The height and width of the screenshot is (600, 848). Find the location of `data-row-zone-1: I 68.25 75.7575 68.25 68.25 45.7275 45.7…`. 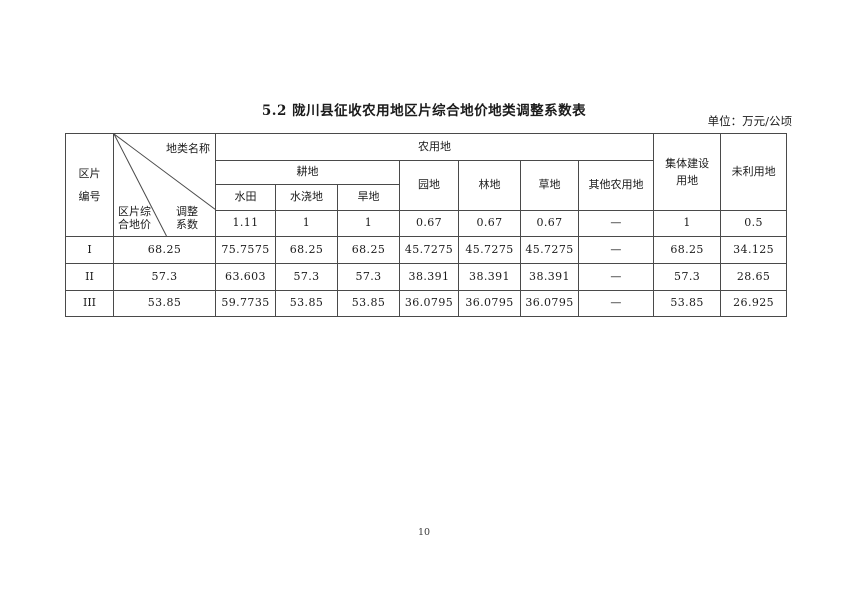

data-row-zone-1: I 68.25 75.7575 68.25 68.25 45.7275 45.7… is located at coordinates (426, 250).